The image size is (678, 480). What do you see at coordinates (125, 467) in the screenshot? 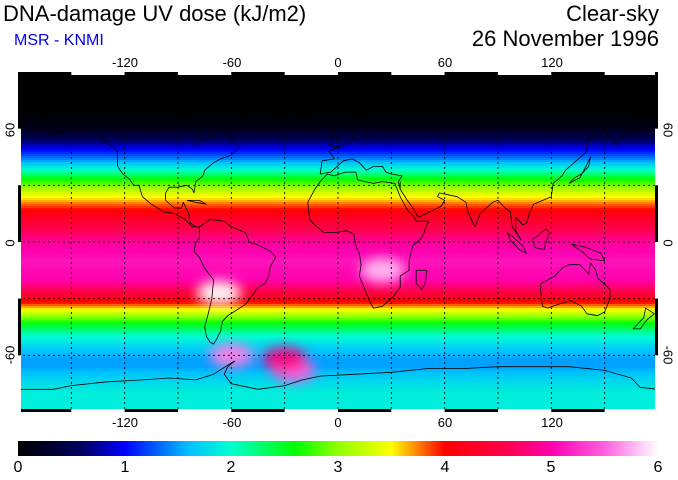
I see `colorbar-tick-label: 1` at bounding box center [125, 467].